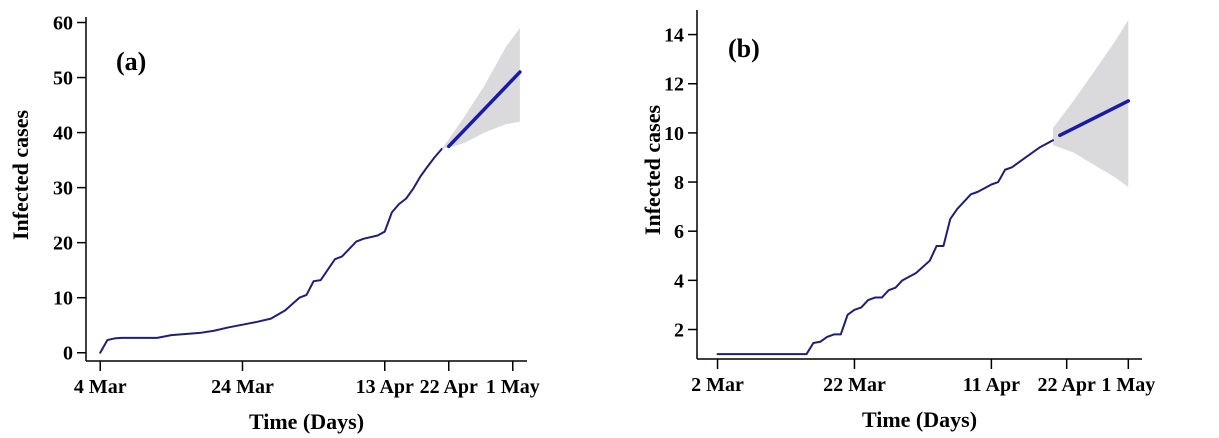 Image resolution: width=1219 pixels, height=438 pixels. Describe the element at coordinates (68, 354) in the screenshot. I see `y-tick-label: 0` at that location.